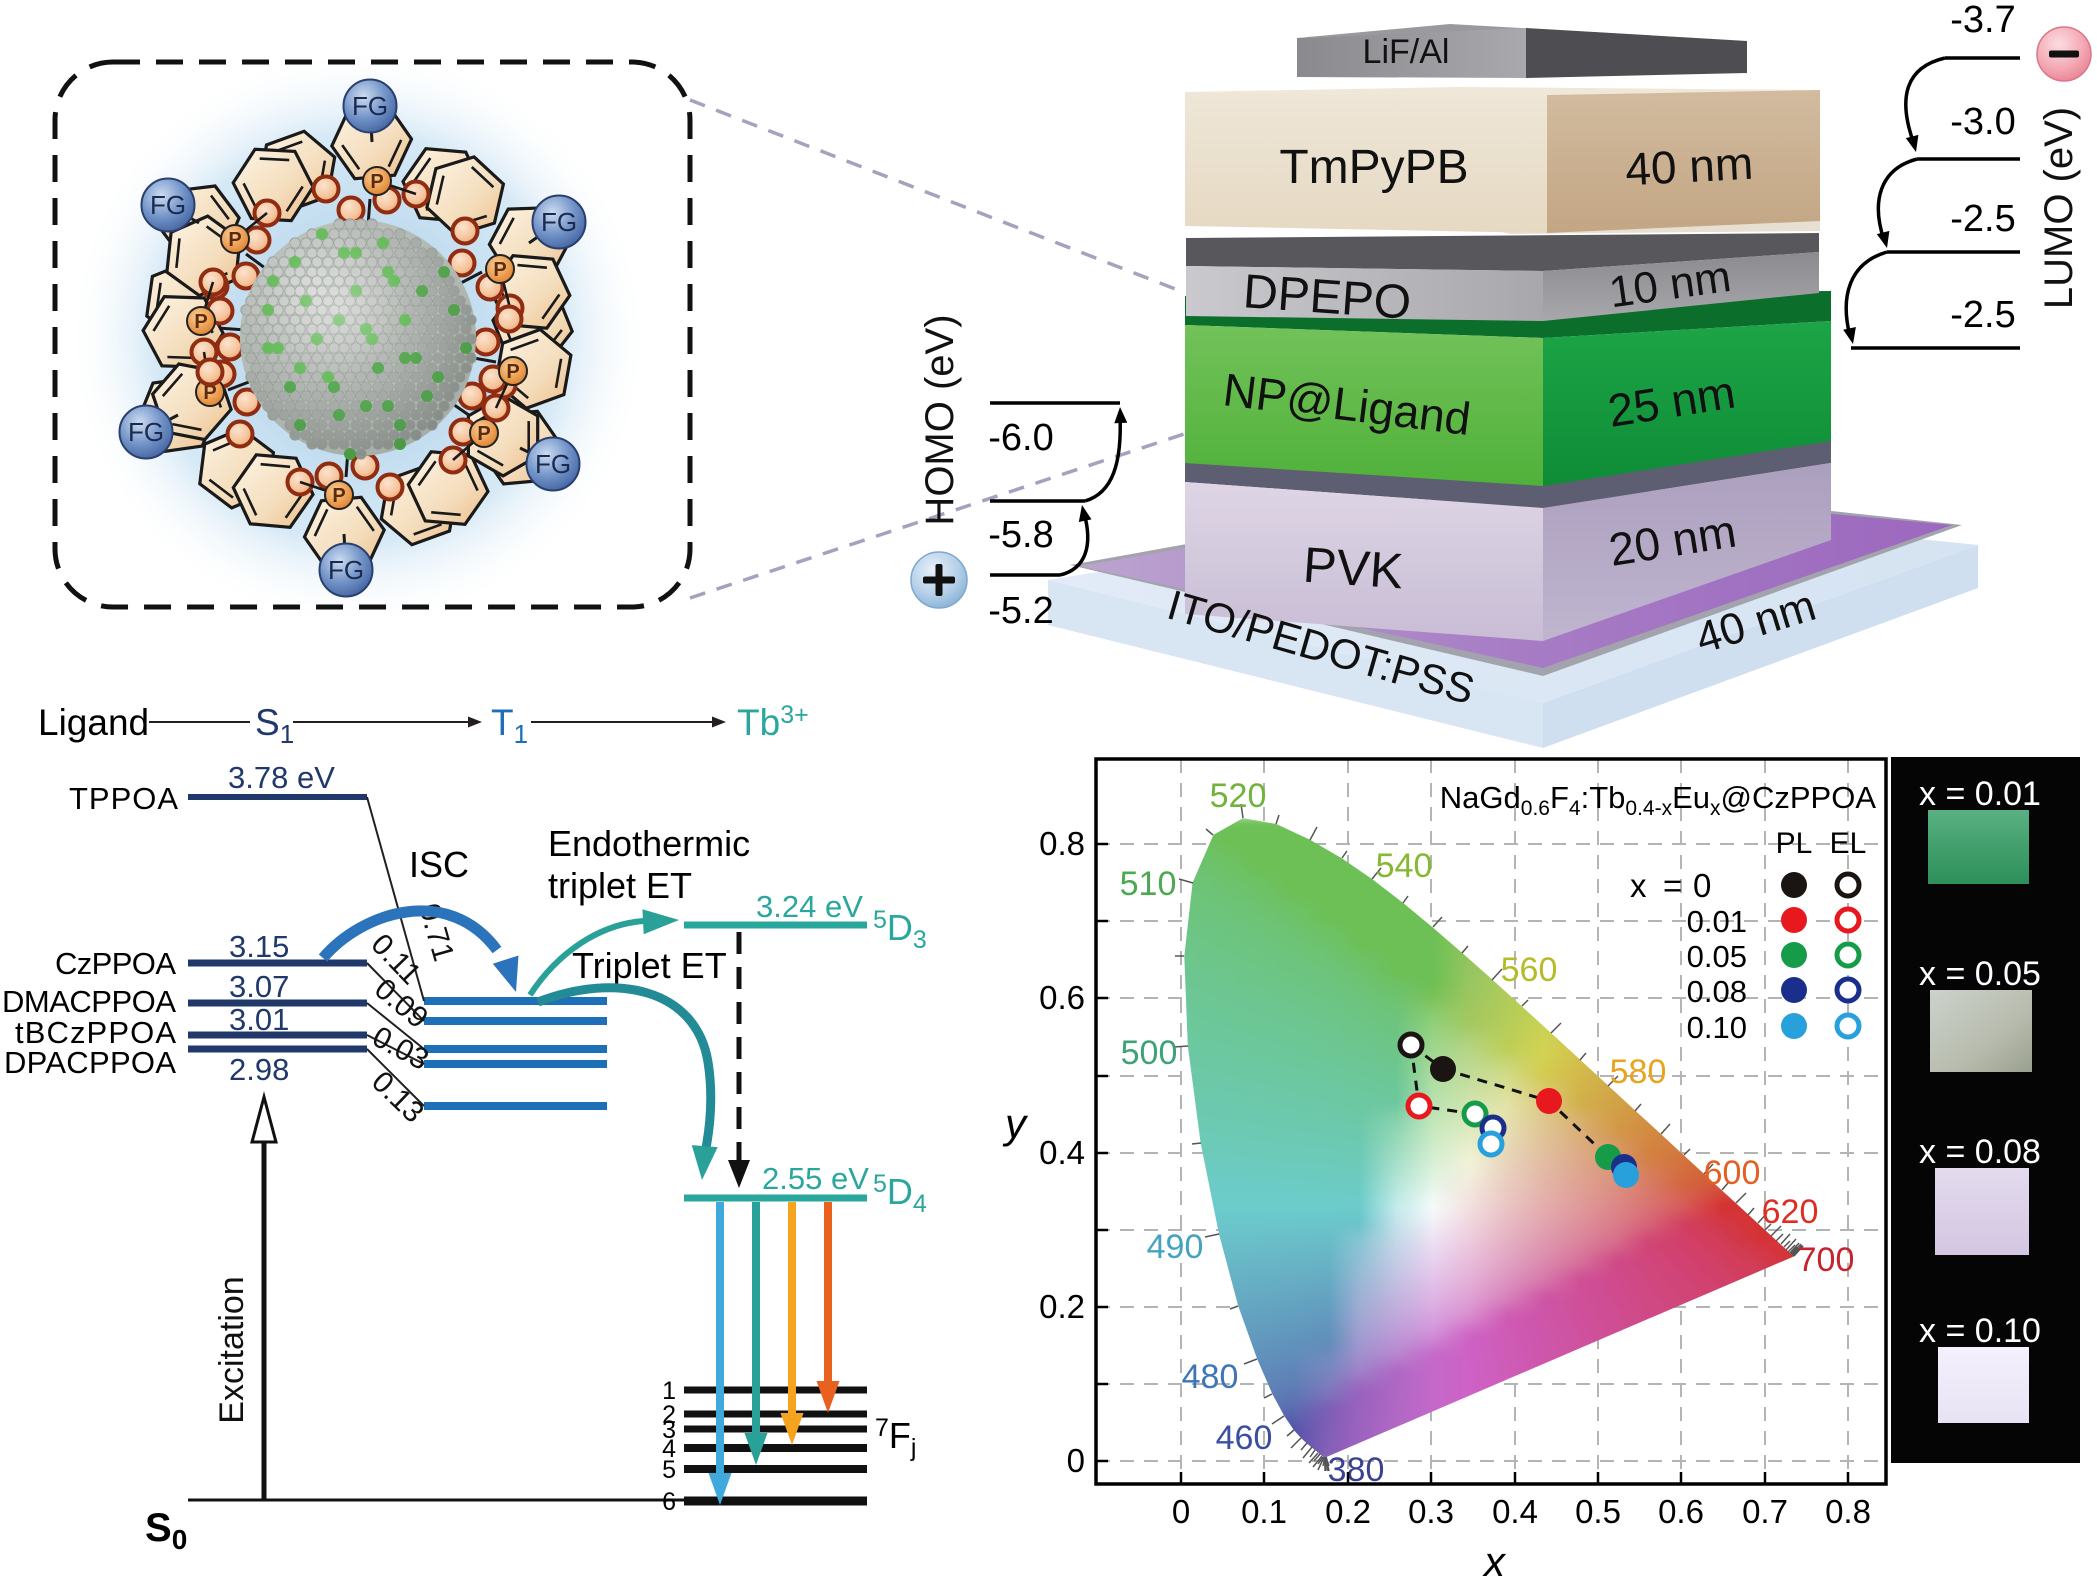  I want to click on svg-text: S0, so click(166, 1530).